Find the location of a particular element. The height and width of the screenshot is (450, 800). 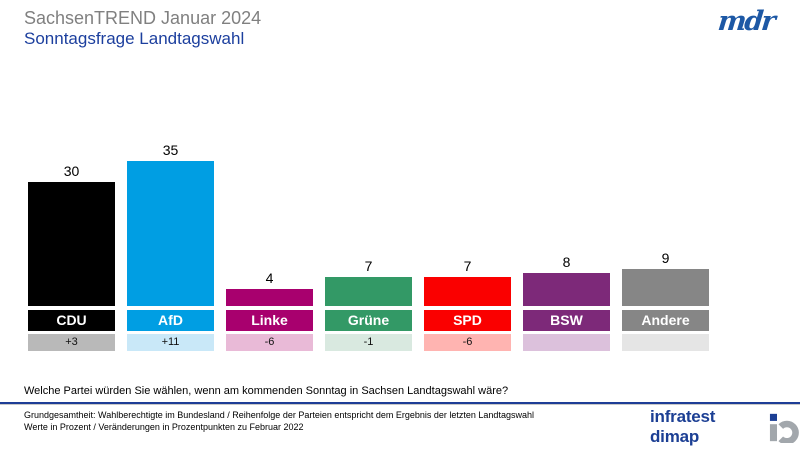

bar-value-label: 9 is located at coordinates (665, 257).